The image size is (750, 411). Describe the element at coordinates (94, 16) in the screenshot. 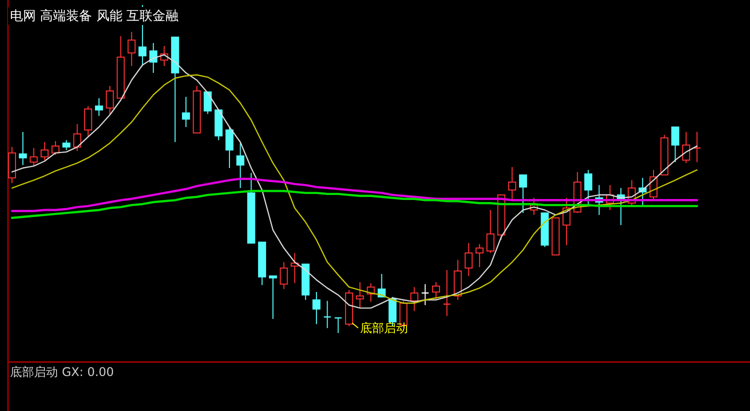

I see `chart-title: 电网 高端装备 风能 互联金融` at that location.